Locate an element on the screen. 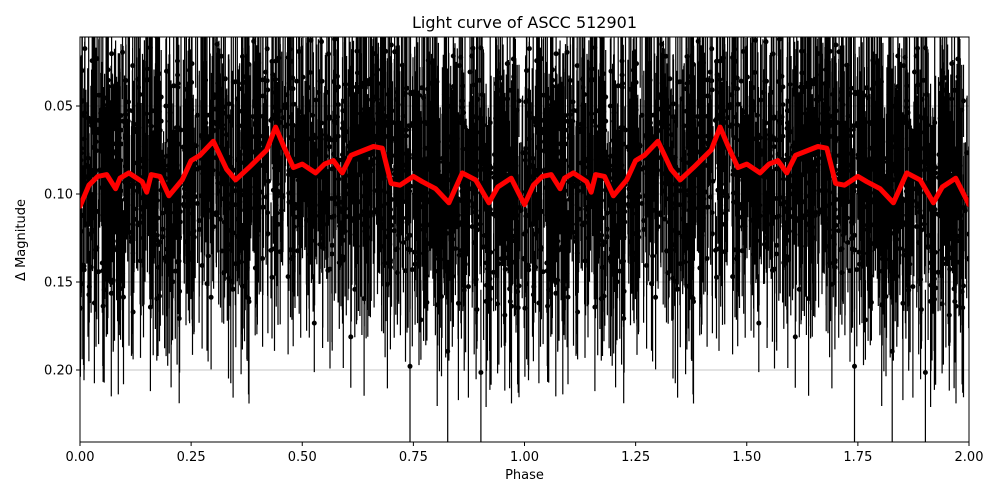 The height and width of the screenshot is (500, 1000). y-tick-label: 0.15 is located at coordinates (58, 283).